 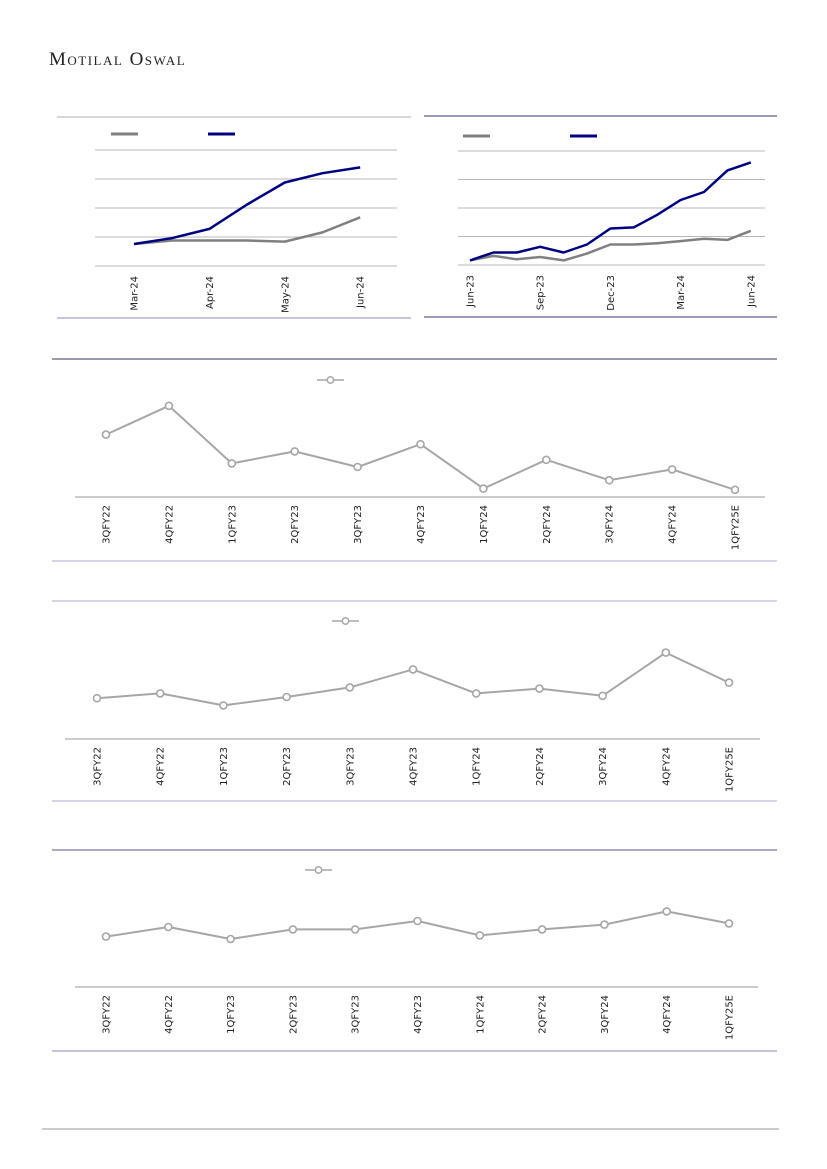 What do you see at coordinates (117, 59) in the screenshot?
I see `brand: Motilal Oswal` at bounding box center [117, 59].